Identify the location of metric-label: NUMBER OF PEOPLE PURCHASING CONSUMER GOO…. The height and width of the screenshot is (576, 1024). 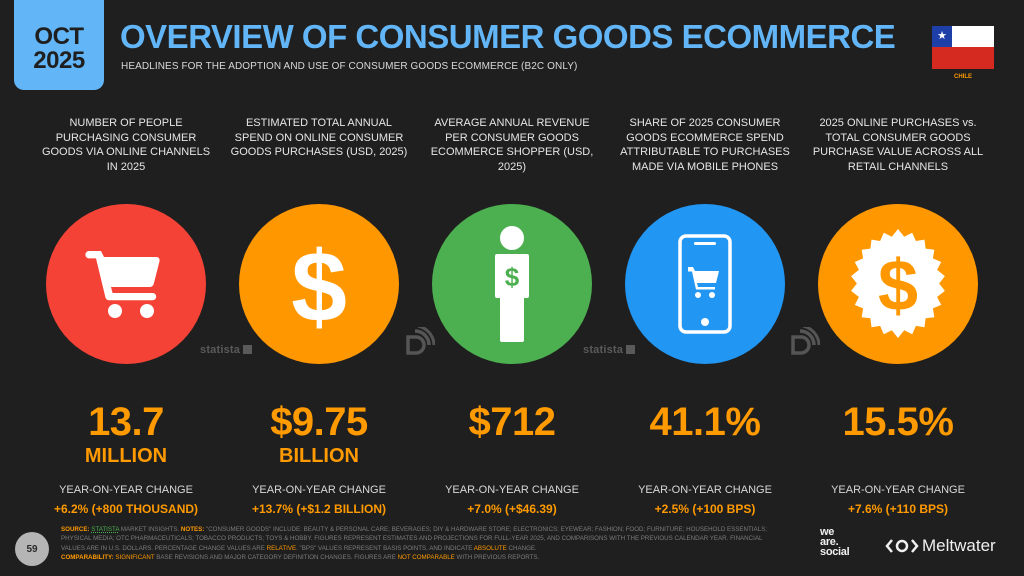
(126, 145).